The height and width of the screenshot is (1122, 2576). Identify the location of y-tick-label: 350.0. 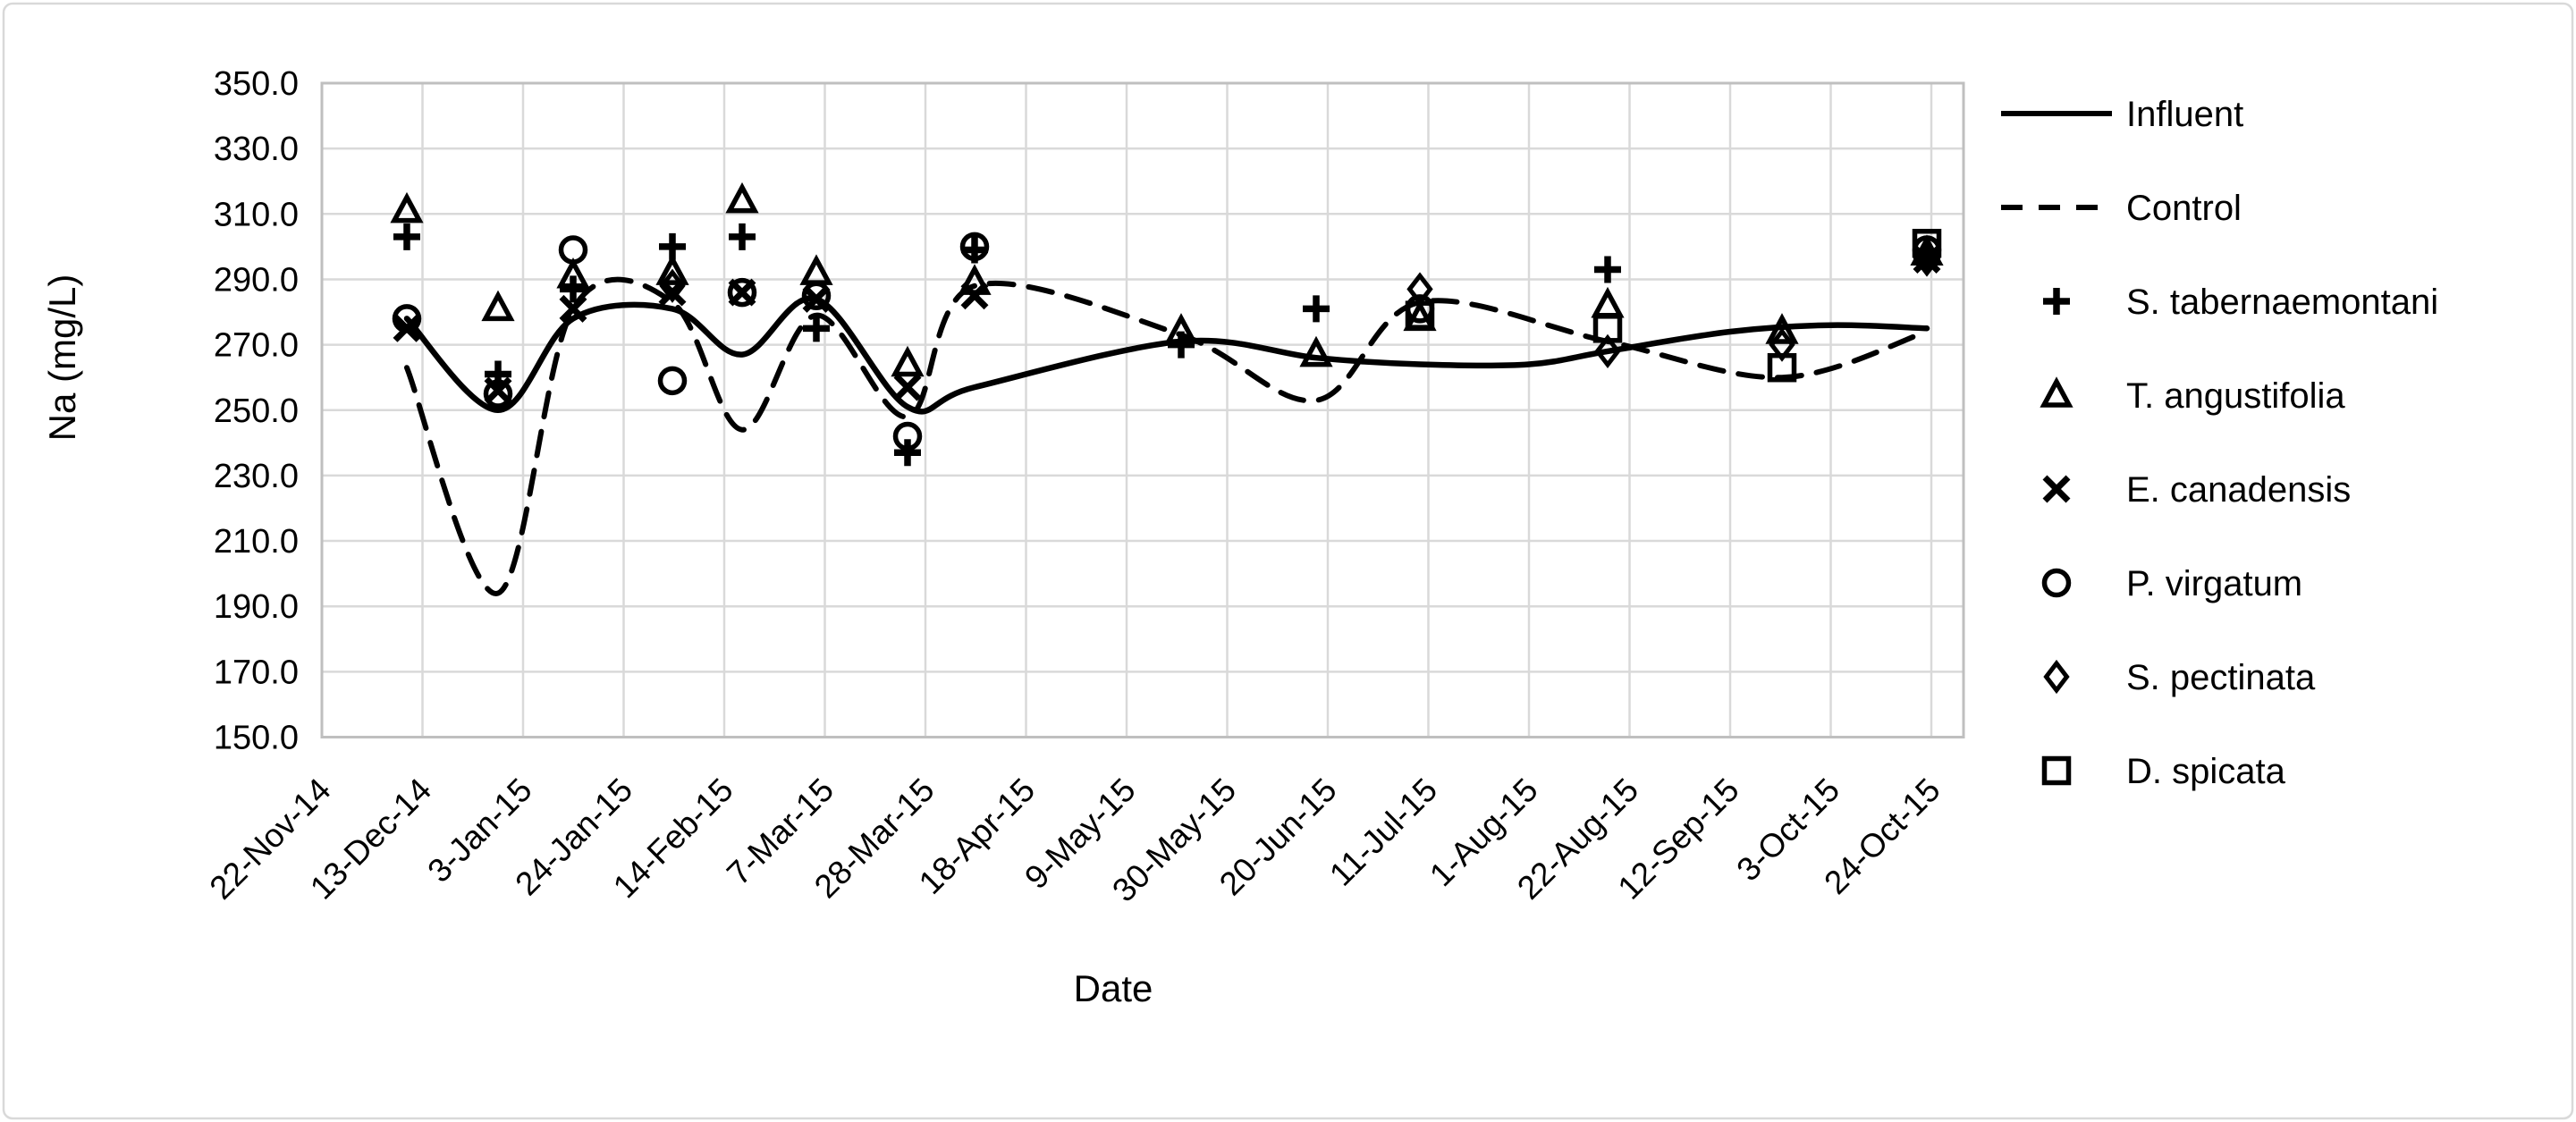
(256, 84).